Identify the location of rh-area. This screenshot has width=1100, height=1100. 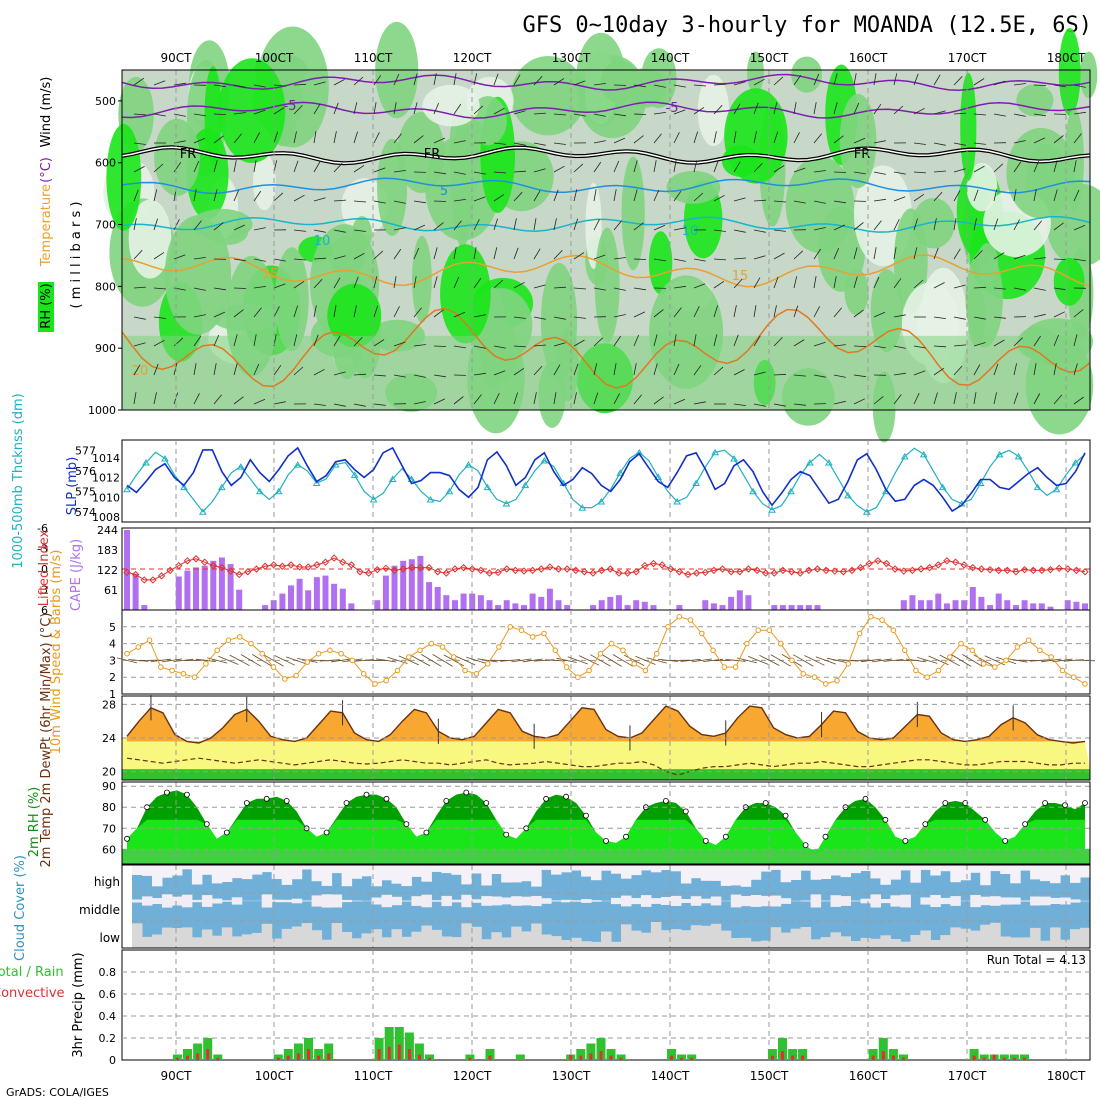
(1035, 100).